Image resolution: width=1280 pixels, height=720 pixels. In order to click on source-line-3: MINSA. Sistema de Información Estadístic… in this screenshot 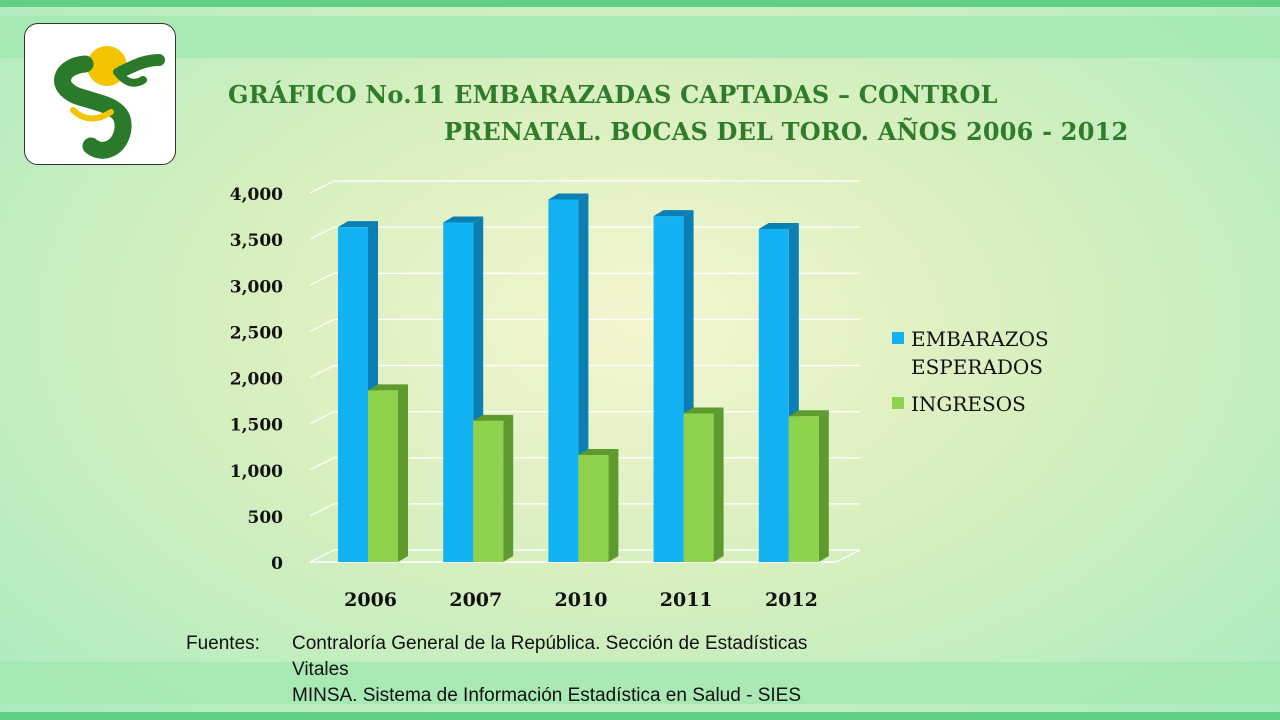, I will do `click(547, 695)`.